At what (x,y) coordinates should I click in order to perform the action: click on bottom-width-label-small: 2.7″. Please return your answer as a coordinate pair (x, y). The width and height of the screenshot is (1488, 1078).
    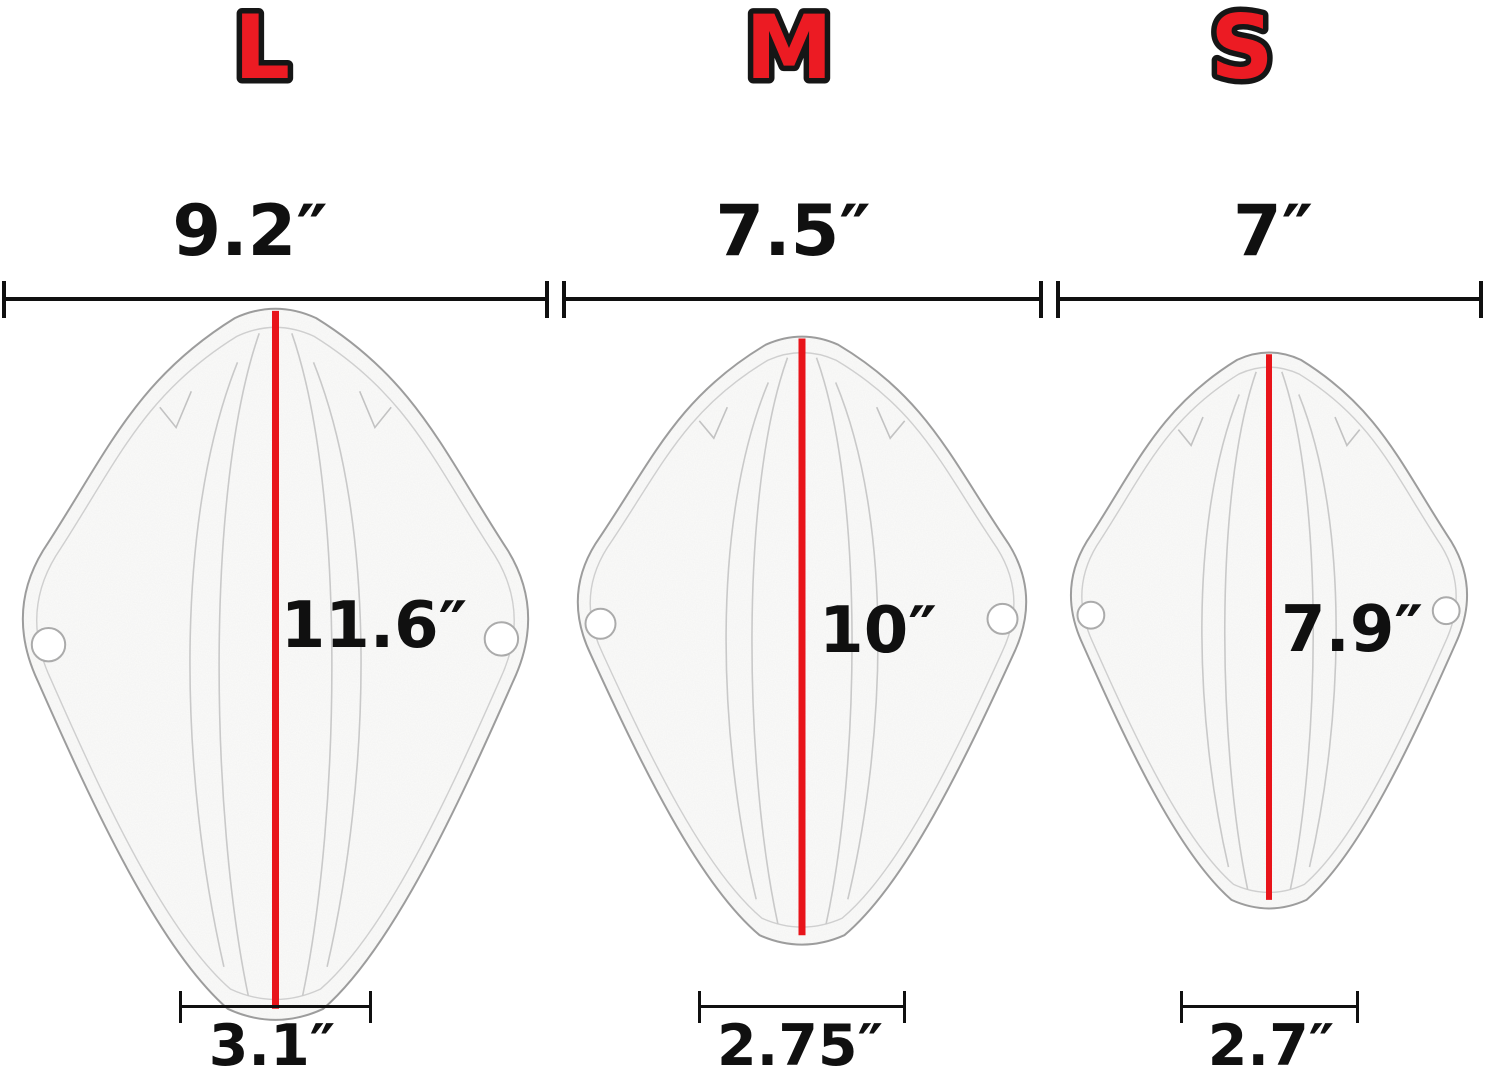
    Looking at the image, I should click on (1271, 1045).